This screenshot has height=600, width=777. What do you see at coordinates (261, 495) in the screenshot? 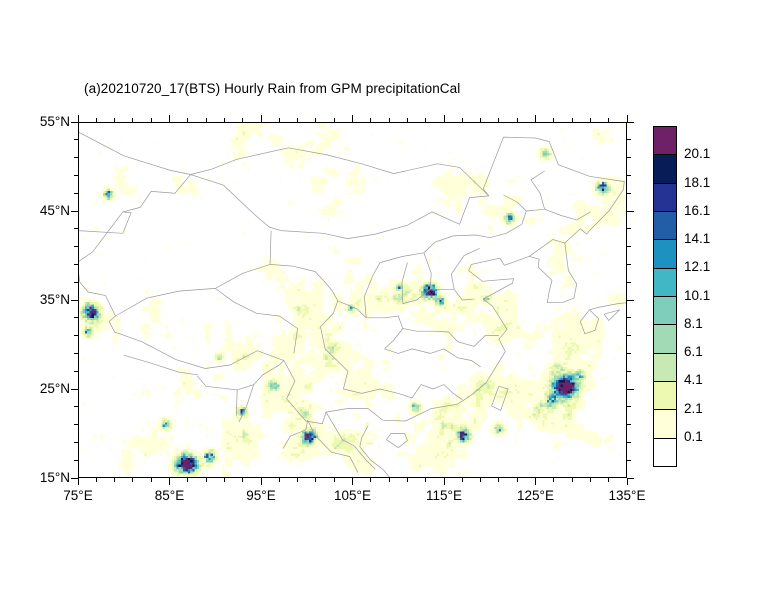
I see `x-axis-tick-label: 95°E` at bounding box center [261, 495].